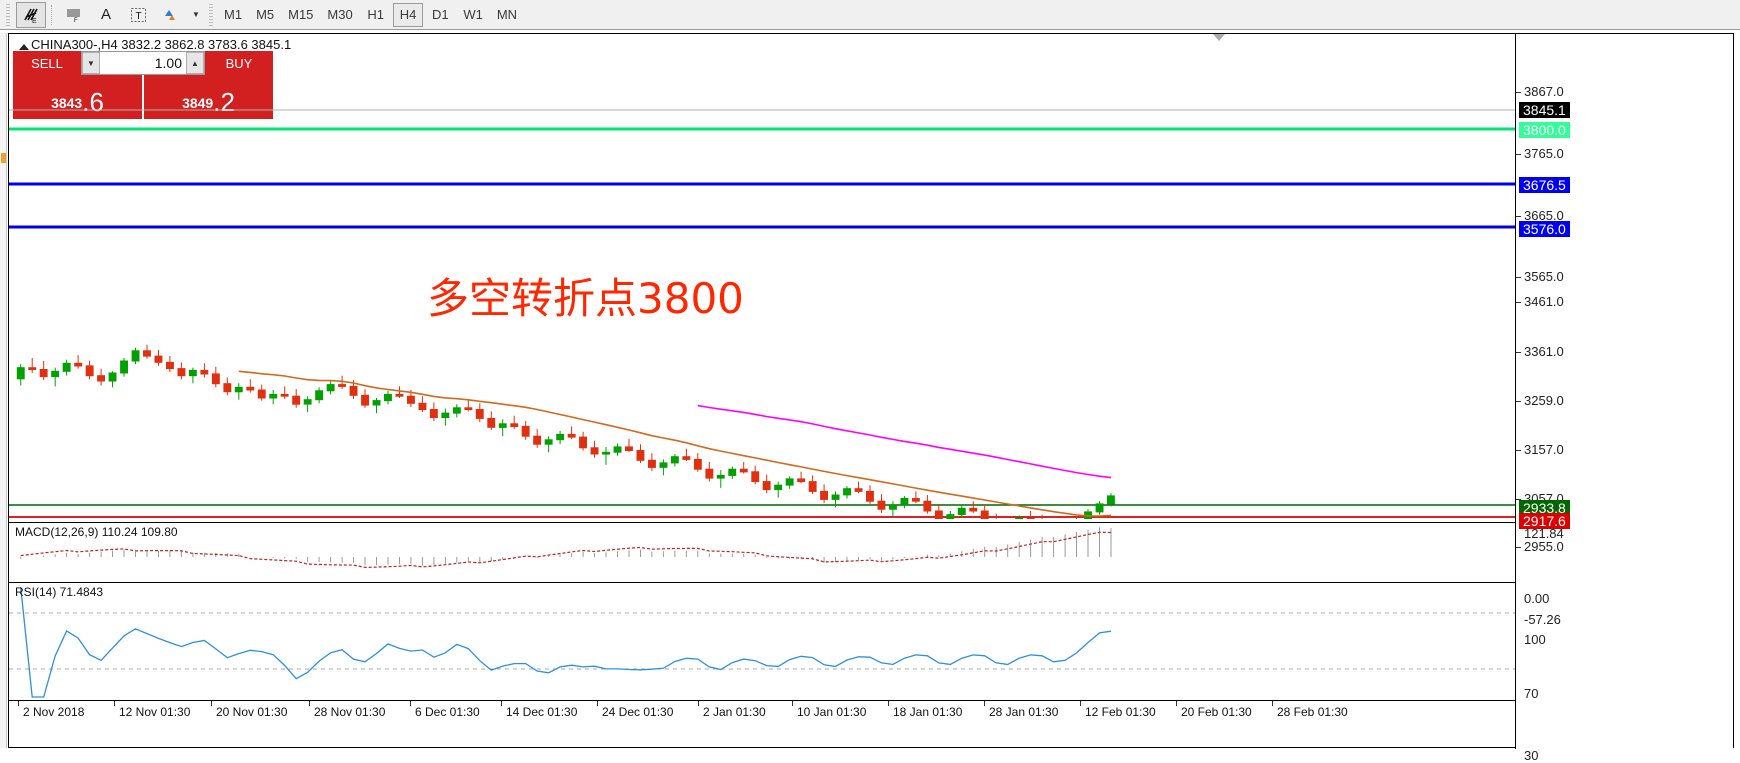 The height and width of the screenshot is (763, 1740). I want to click on toolbar-dropdown-caret: ▼, so click(196, 14).